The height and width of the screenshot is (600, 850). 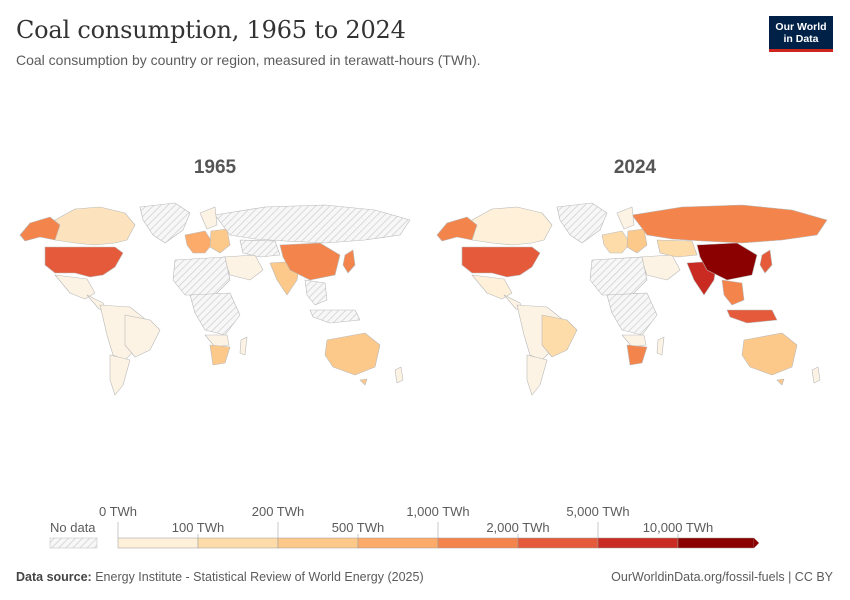 What do you see at coordinates (635, 167) in the screenshot?
I see `panel-title-2024: 2024` at bounding box center [635, 167].